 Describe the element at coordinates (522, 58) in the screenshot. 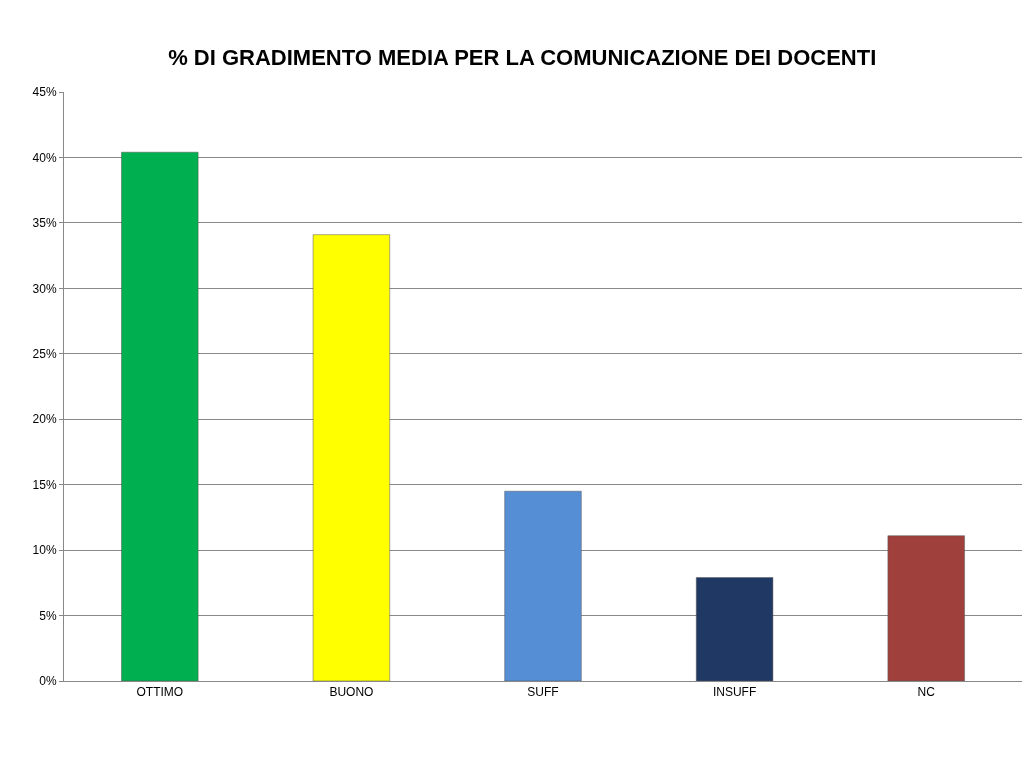

I see `chart-title: % DI GRADIMENTO MEDIA PER LA COMUNICAZIONE DEI DOCENTI` at that location.